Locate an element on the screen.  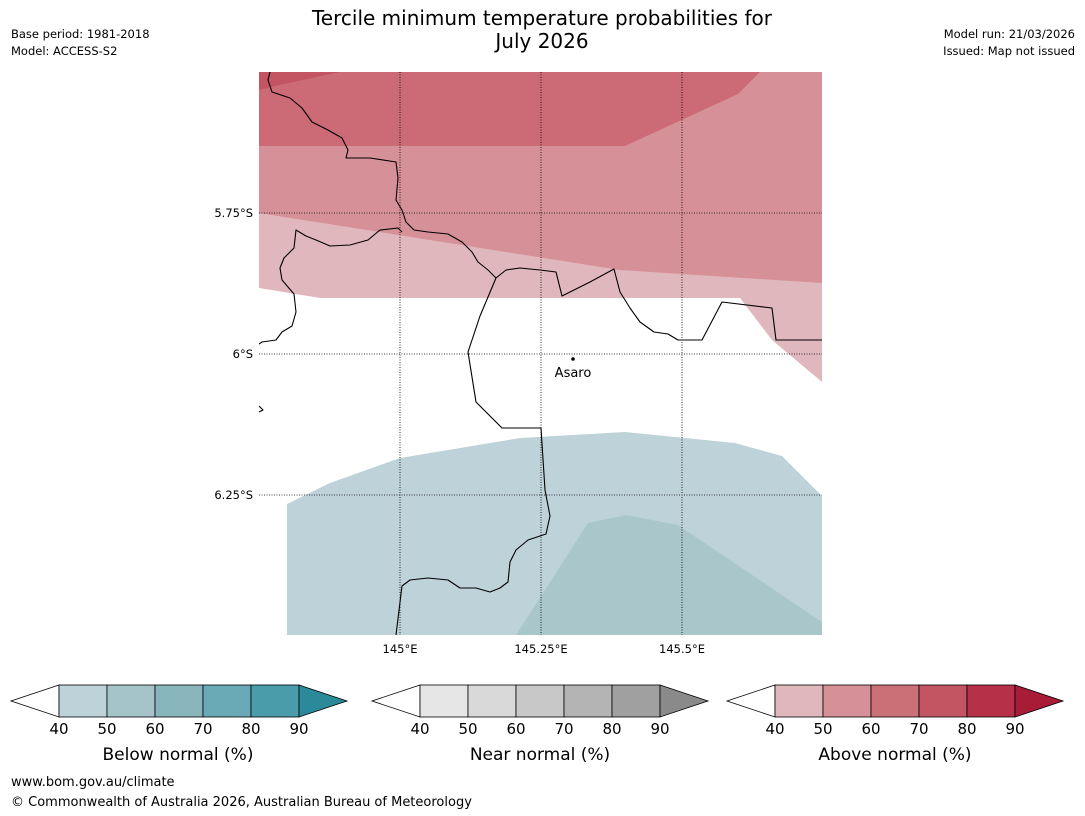
above-70-band is located at coordinates (299, 81).